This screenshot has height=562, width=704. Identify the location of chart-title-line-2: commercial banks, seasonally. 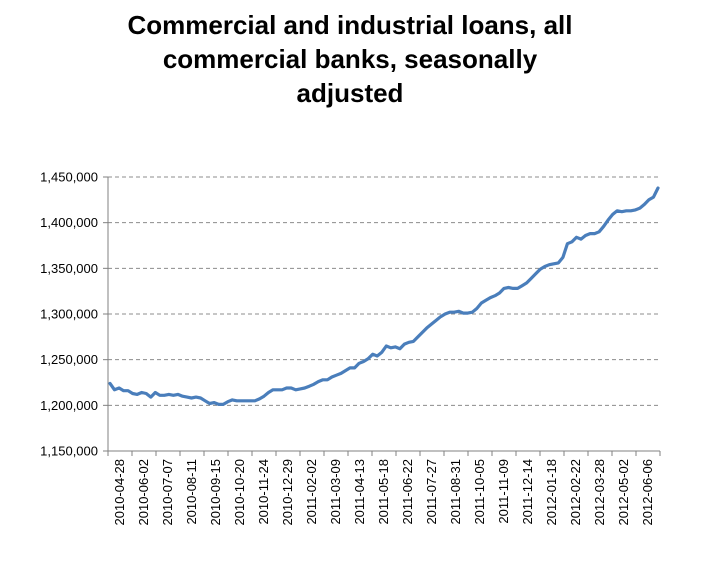
(350, 59).